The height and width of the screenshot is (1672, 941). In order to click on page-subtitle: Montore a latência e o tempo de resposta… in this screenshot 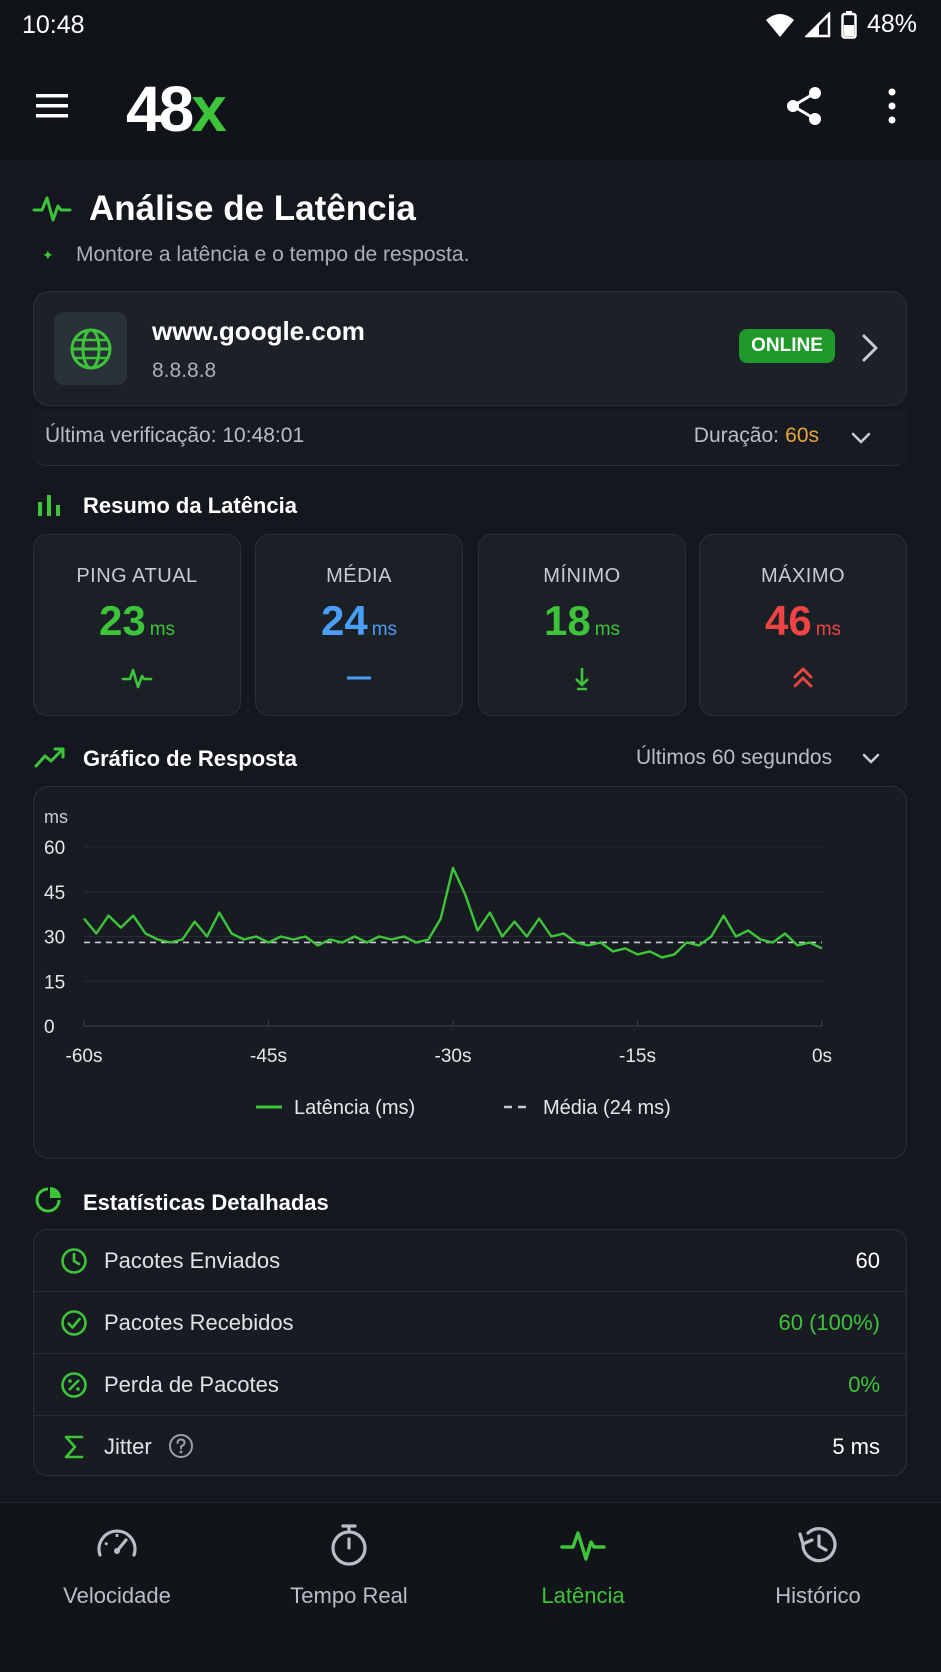, I will do `click(273, 254)`.